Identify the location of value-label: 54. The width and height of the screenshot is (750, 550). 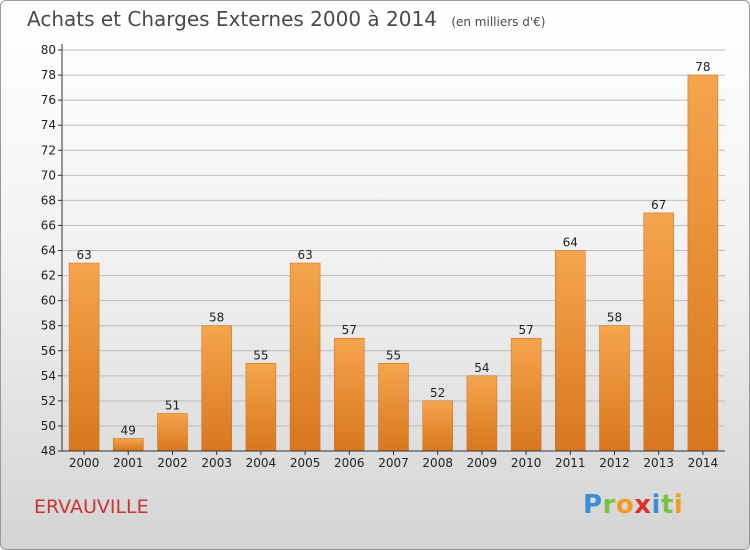
(481, 368).